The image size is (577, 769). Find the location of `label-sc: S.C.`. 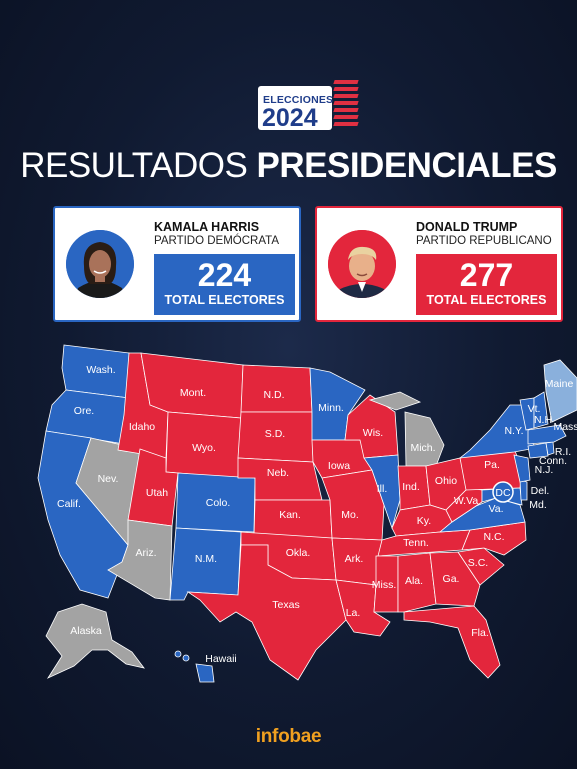

label-sc: S.C. is located at coordinates (478, 563).